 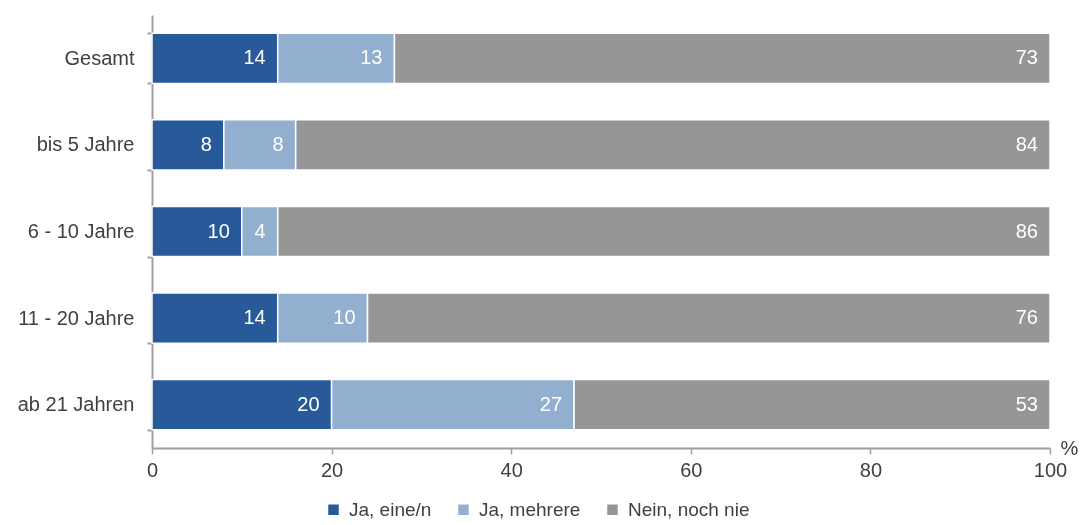 I want to click on data-label: 84, so click(x=1026, y=143).